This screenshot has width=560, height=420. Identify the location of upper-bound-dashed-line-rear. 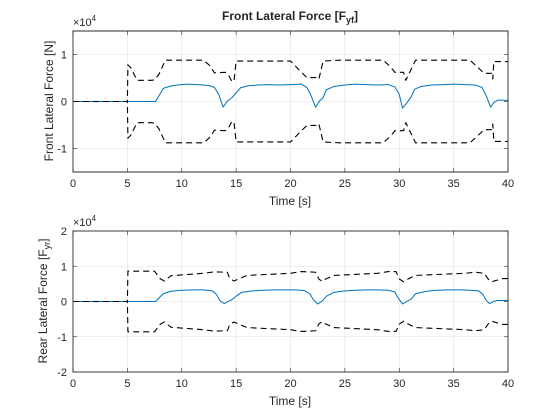
(290, 286).